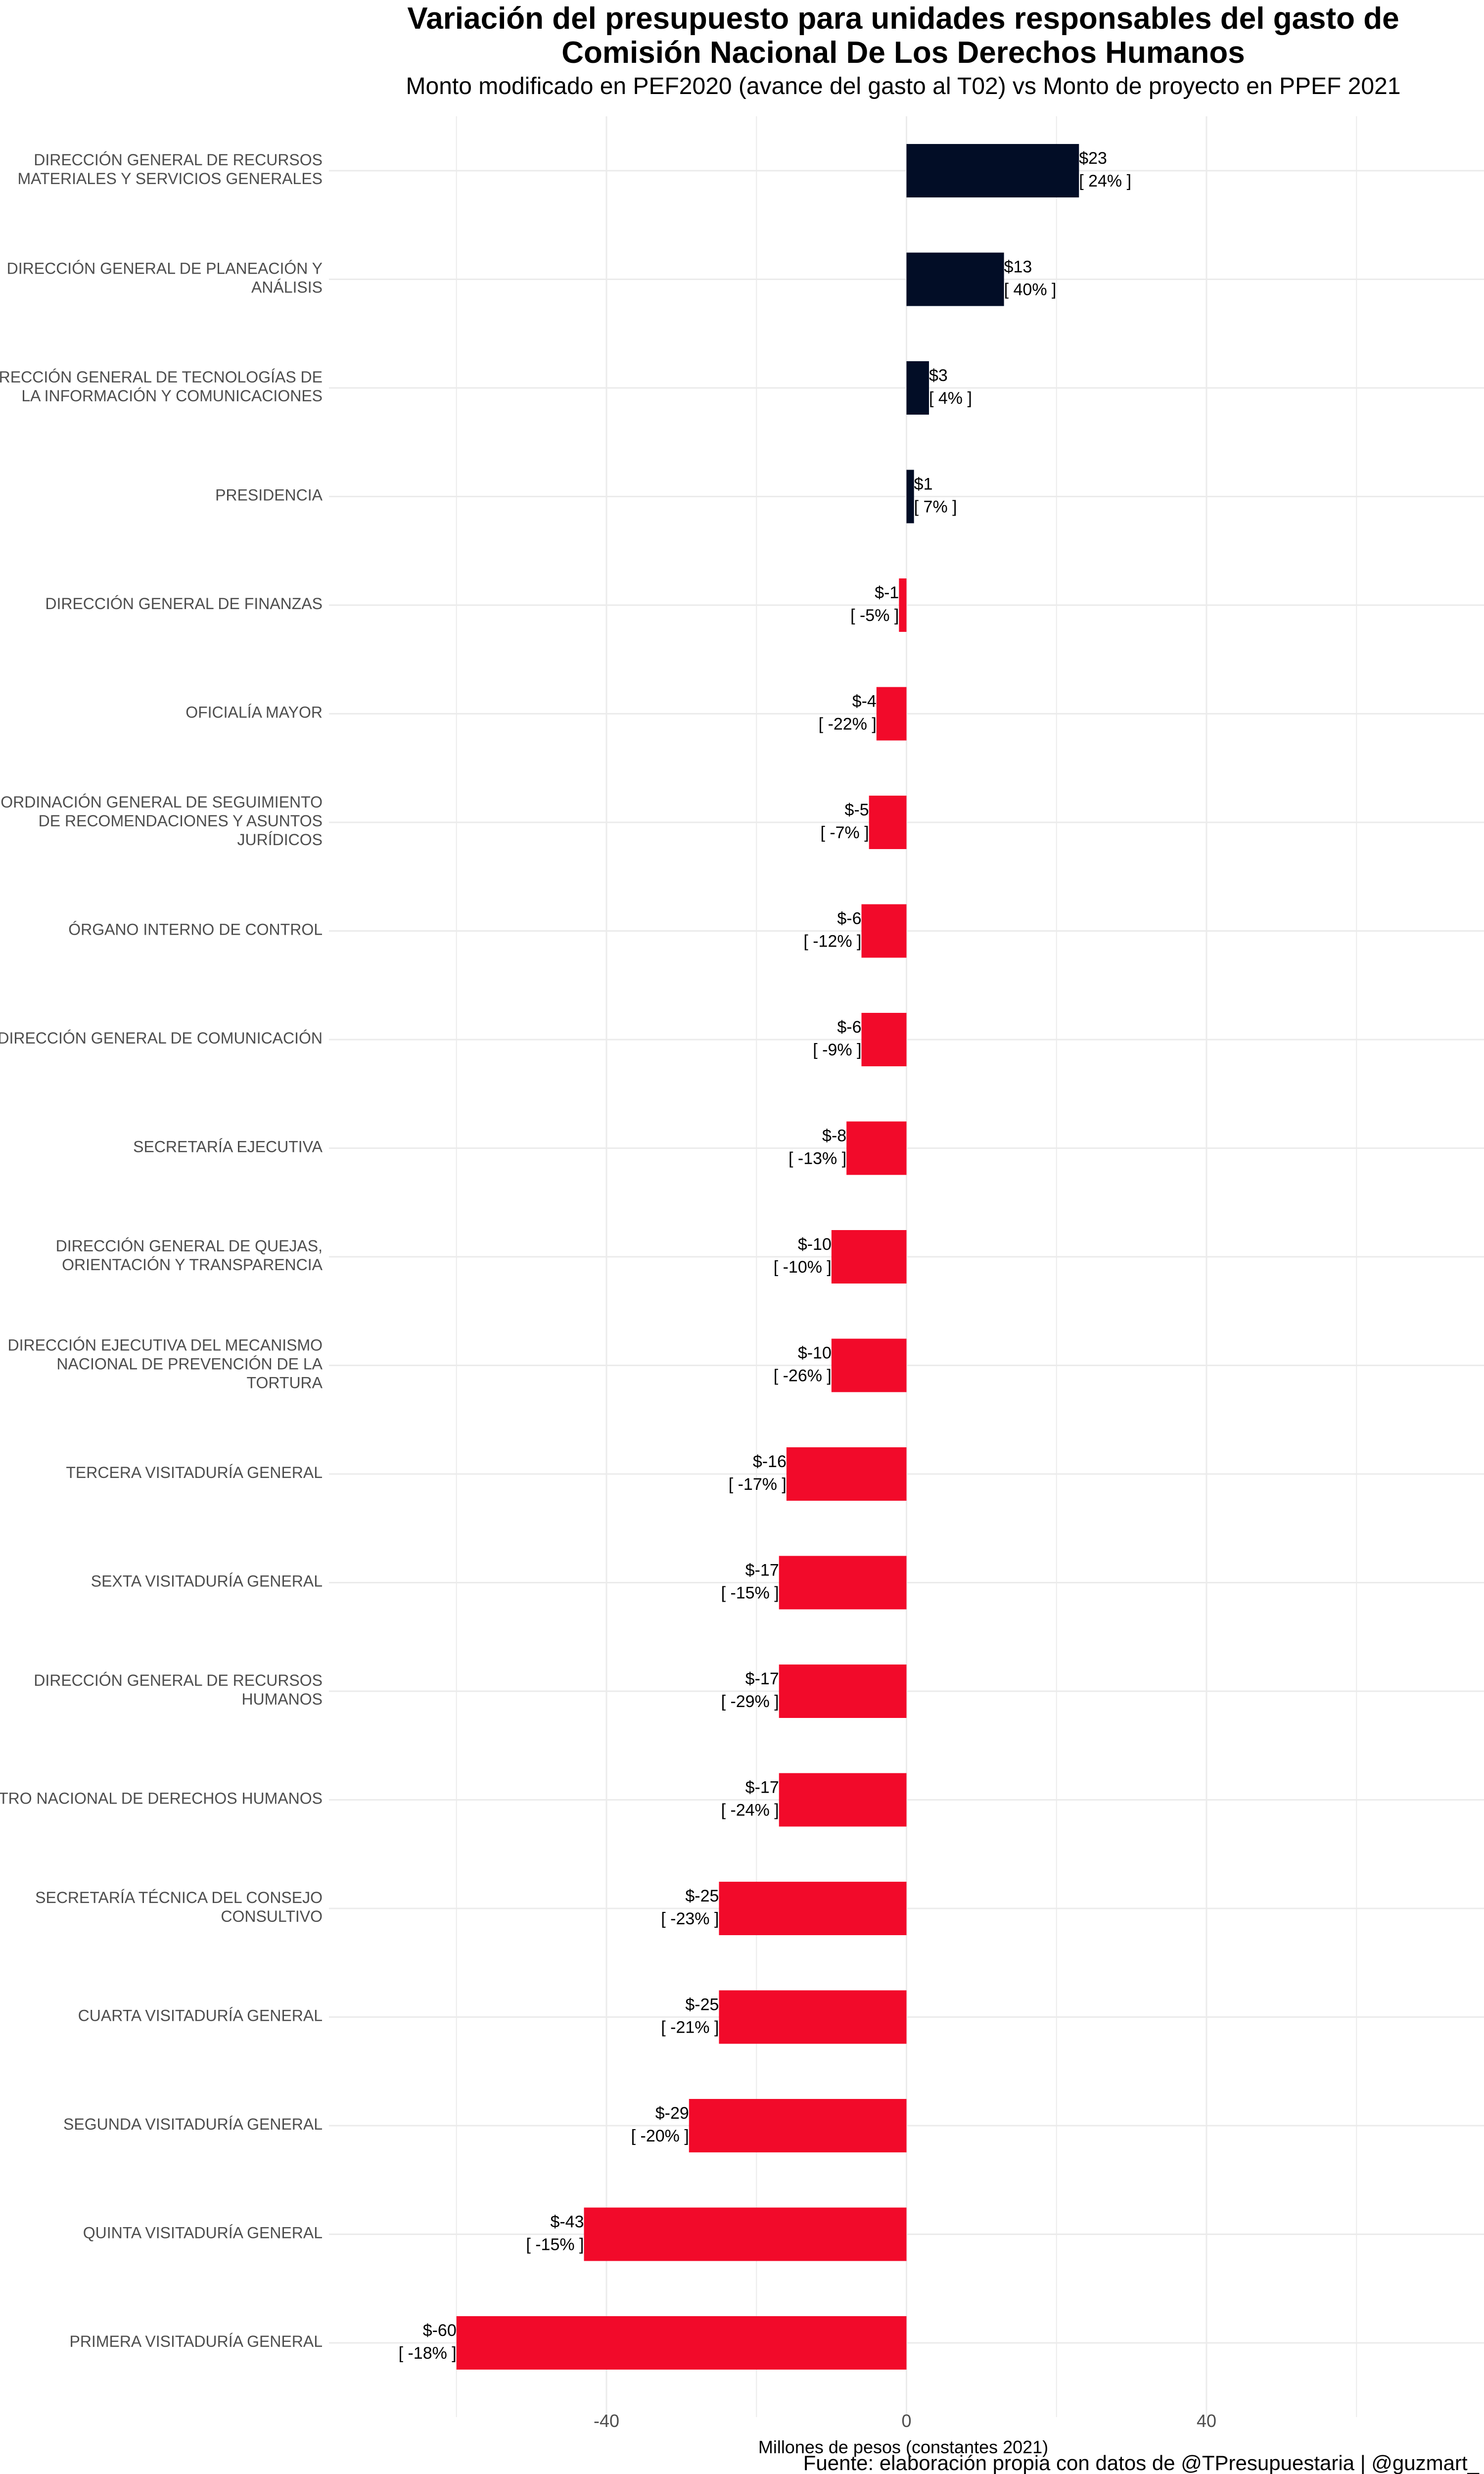 This screenshot has width=1484, height=2474. I want to click on category-label-line: LA INFORMACIÓN Y COMUNICACIONES, so click(172, 396).